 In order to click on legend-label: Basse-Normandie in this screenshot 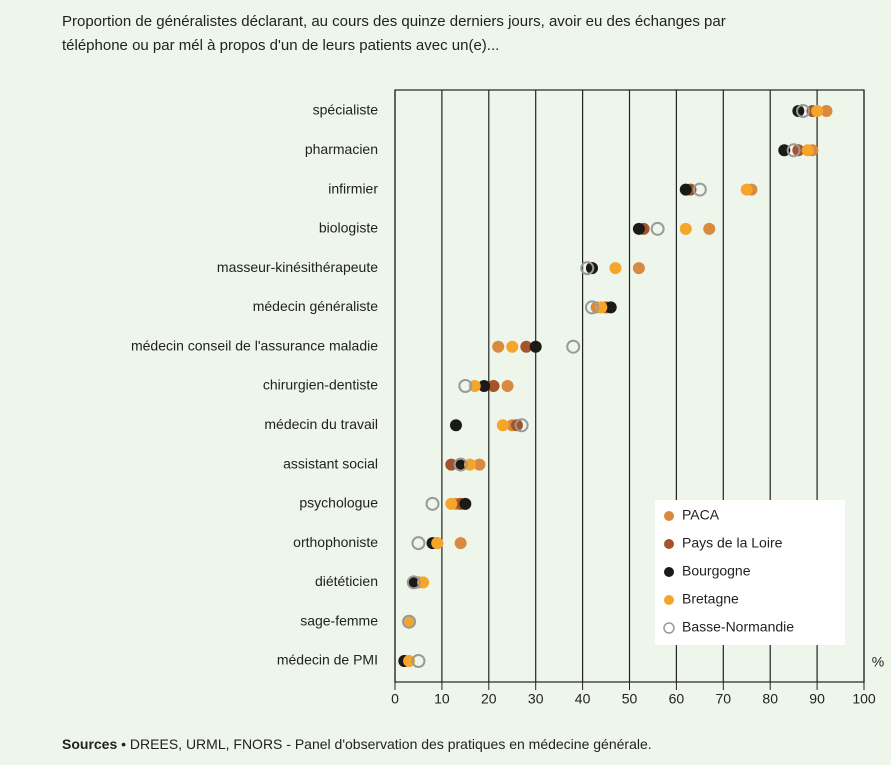, I will do `click(738, 627)`.